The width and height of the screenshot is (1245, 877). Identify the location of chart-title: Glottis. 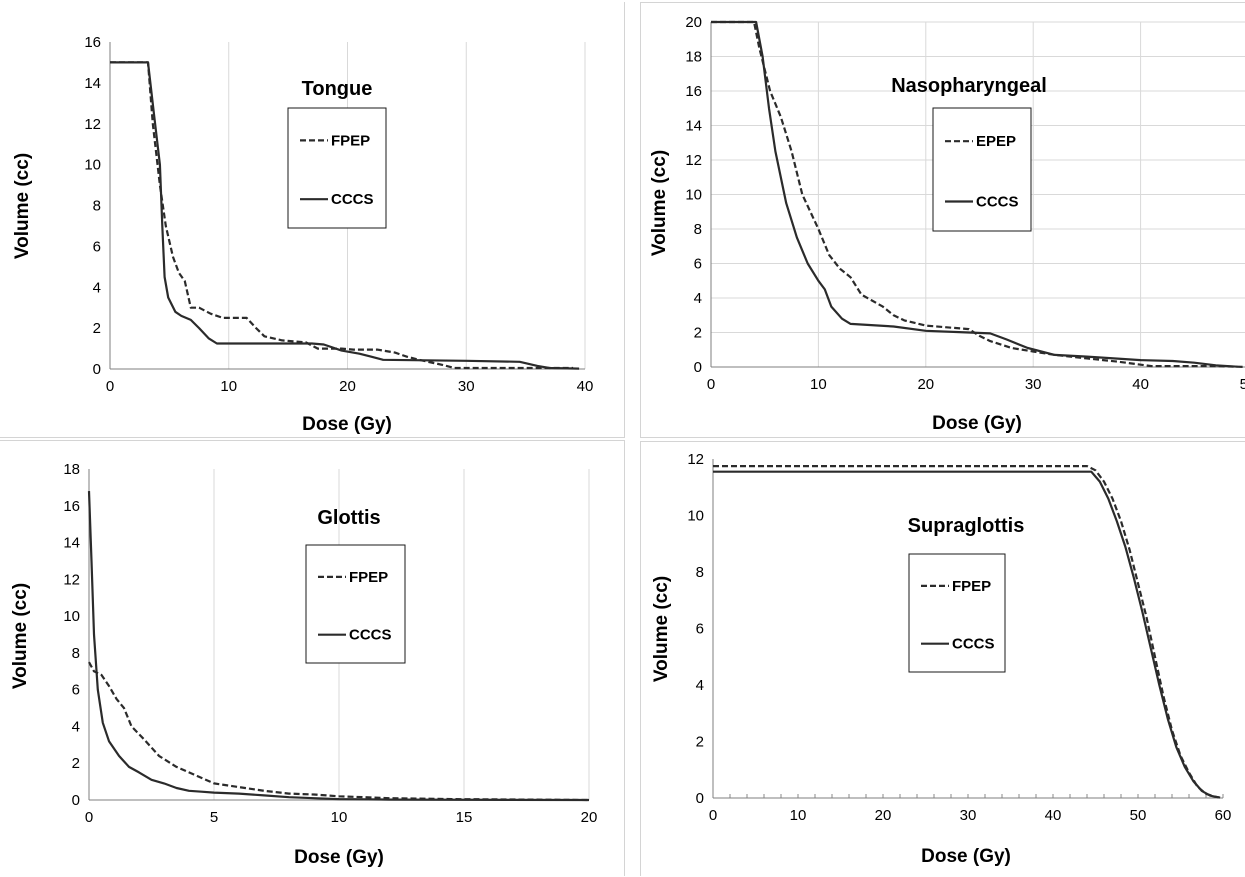
(348, 518).